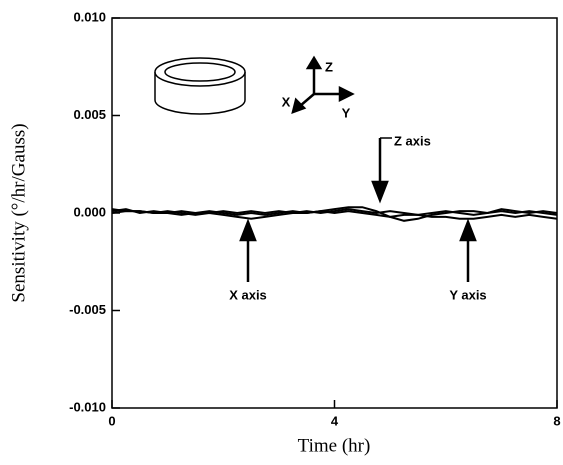 This screenshot has width=563, height=465. Describe the element at coordinates (329, 66) in the screenshot. I see `inset-axis-label: Z` at that location.